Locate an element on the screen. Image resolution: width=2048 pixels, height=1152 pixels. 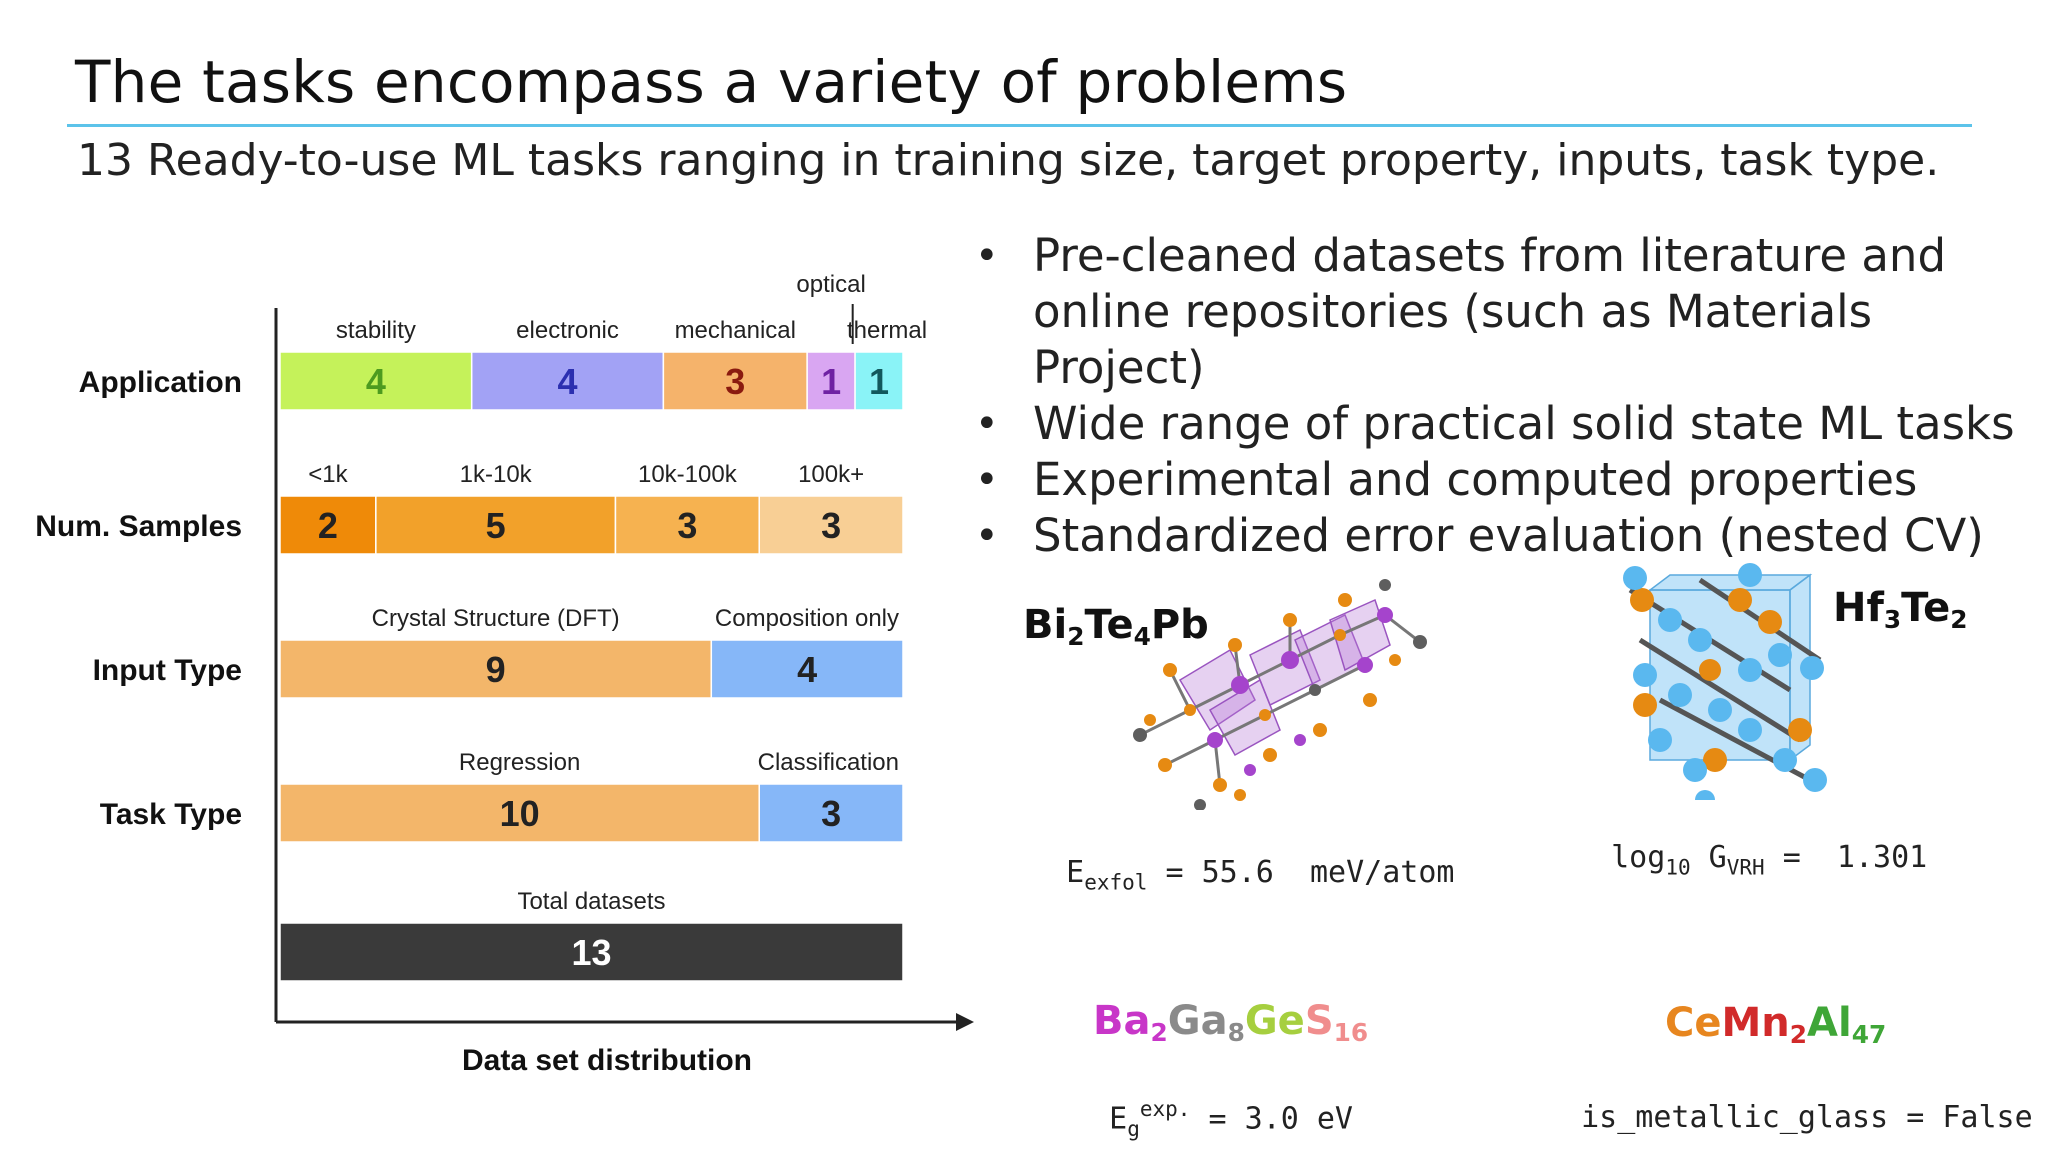
equation-exfoliation-energy: Eexfol = 55.6 meV/atom is located at coordinates (1260, 875).